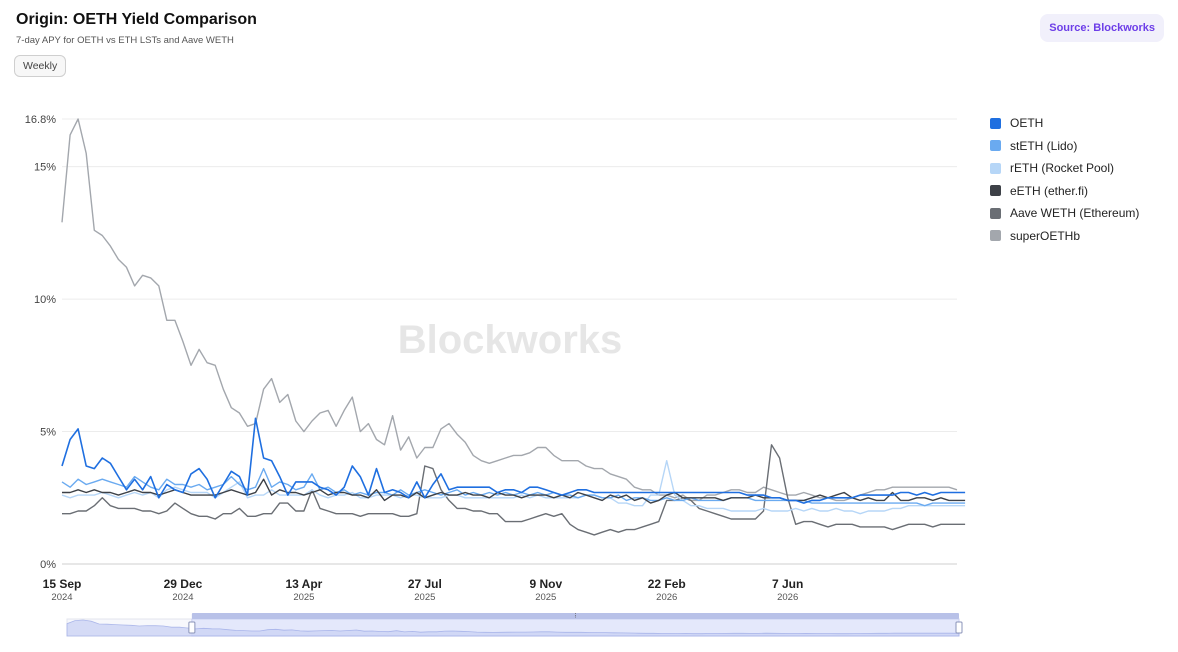 The height and width of the screenshot is (652, 1178). What do you see at coordinates (48, 433) in the screenshot?
I see `y-tick-label: 5%` at bounding box center [48, 433].